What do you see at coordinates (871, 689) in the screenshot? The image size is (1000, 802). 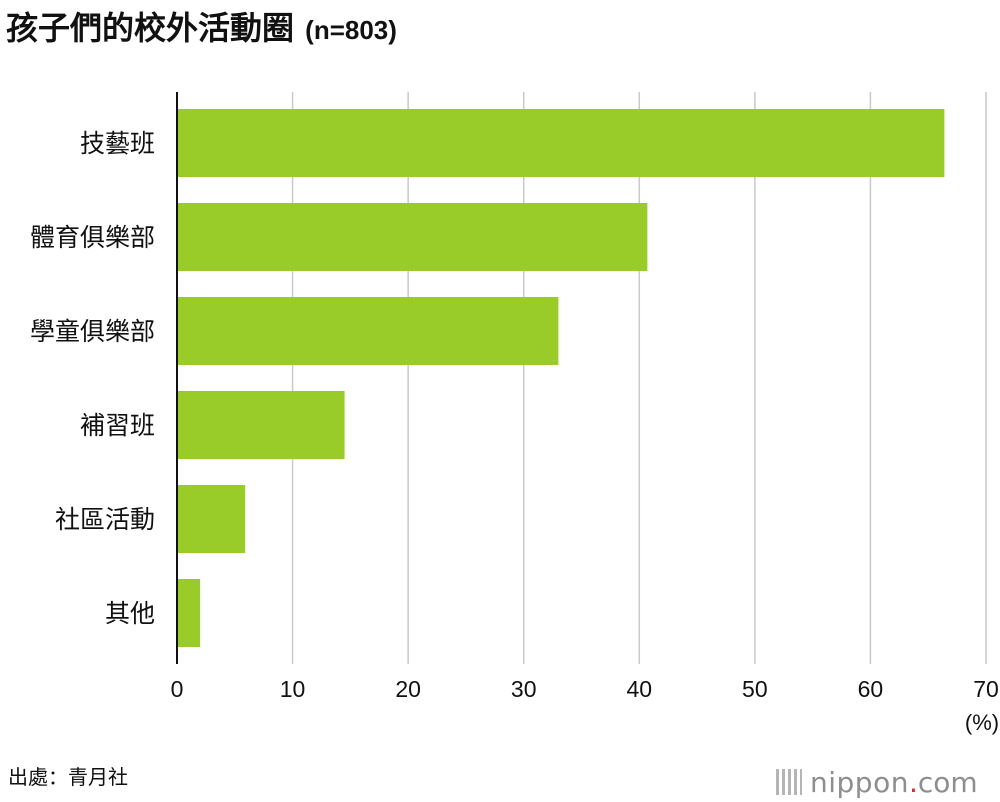 I see `x-tick-label: 60` at bounding box center [871, 689].